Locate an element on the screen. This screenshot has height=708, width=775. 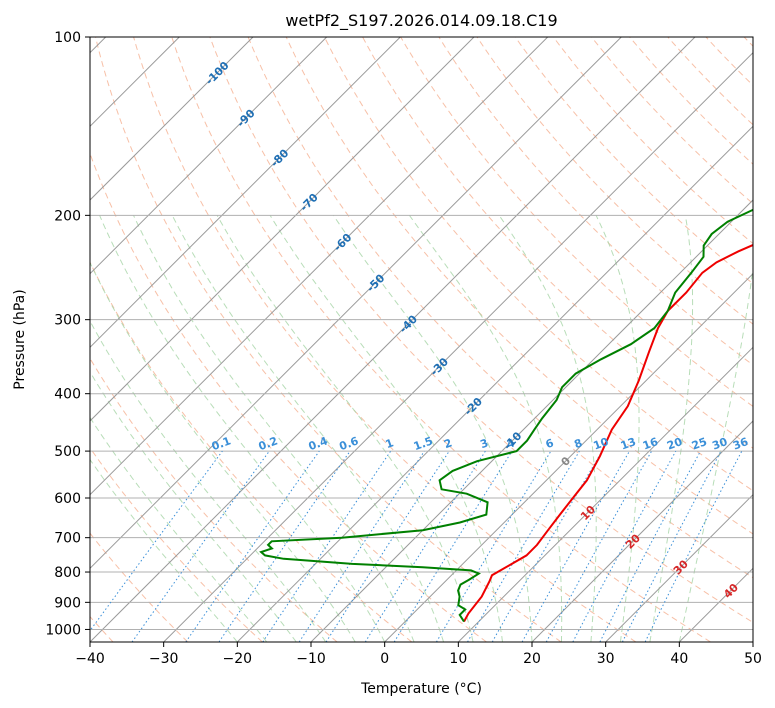
isotherm-label: 40 is located at coordinates (731, 591).